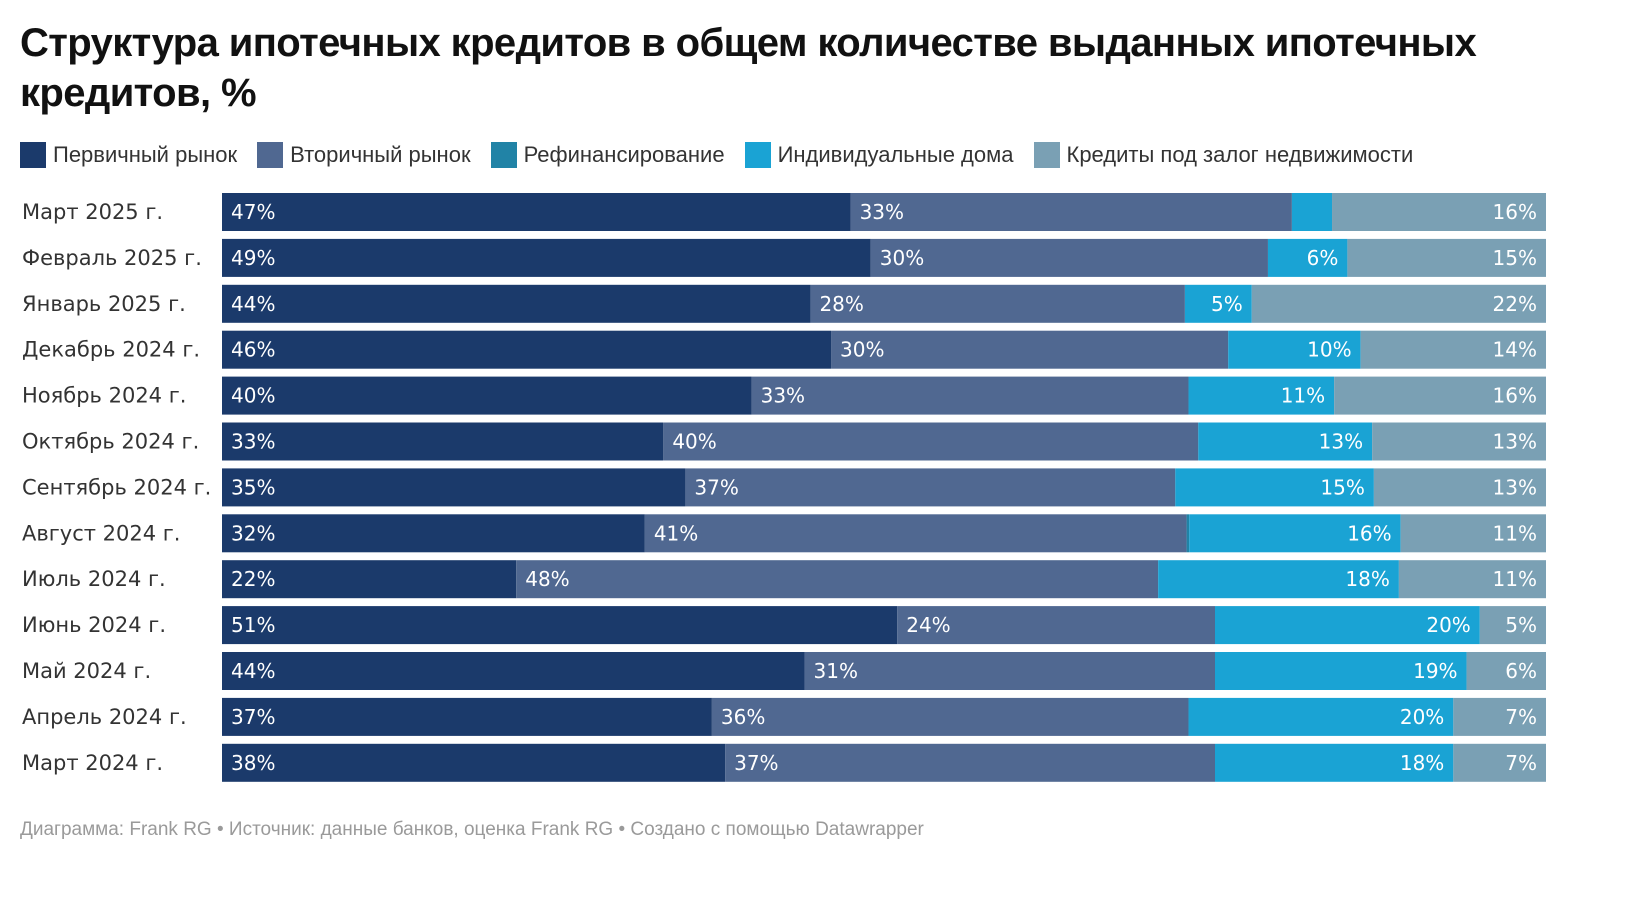  What do you see at coordinates (928, 625) in the screenshot?
I see `value-label: 24%` at bounding box center [928, 625].